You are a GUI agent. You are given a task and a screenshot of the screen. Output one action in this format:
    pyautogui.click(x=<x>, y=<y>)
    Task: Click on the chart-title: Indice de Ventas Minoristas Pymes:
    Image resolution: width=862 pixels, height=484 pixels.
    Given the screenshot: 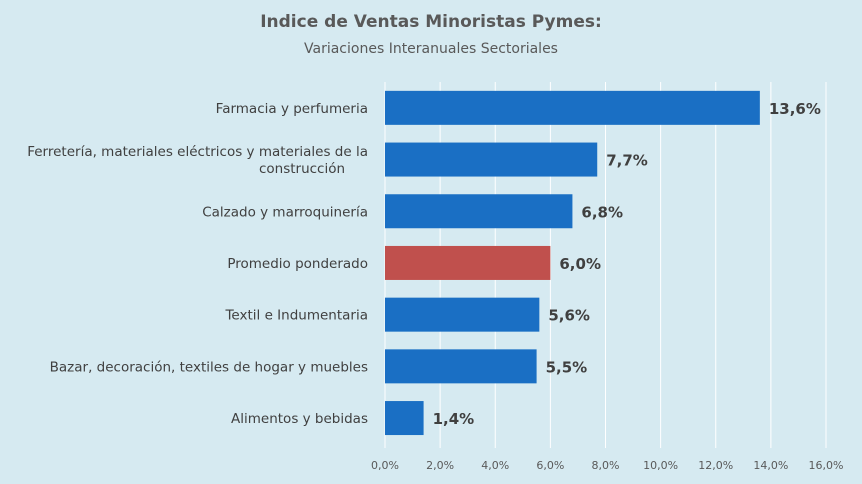 What is the action you would take?
    pyautogui.click(x=431, y=22)
    